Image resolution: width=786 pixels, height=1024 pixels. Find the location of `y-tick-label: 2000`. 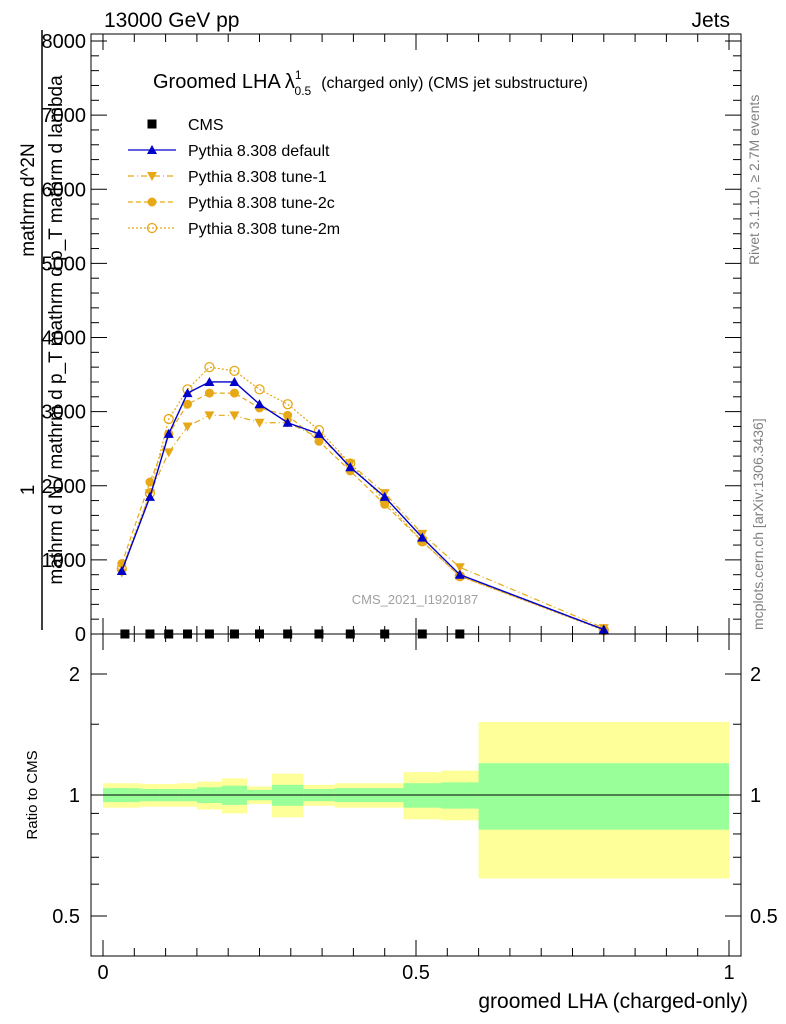

y-tick-label: 2000 is located at coordinates (64, 487).